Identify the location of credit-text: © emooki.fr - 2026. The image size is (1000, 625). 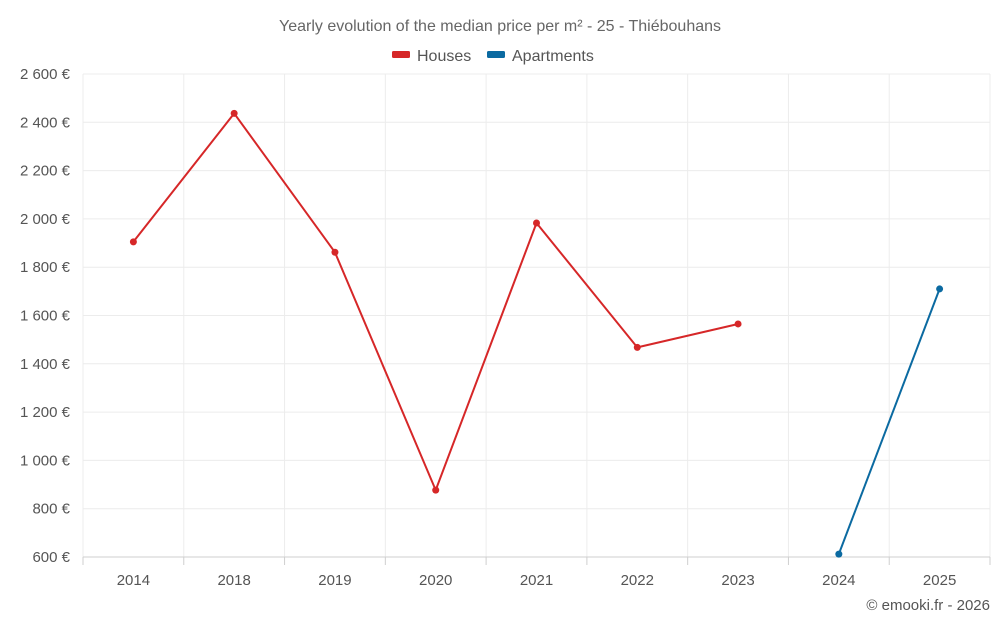
(928, 605).